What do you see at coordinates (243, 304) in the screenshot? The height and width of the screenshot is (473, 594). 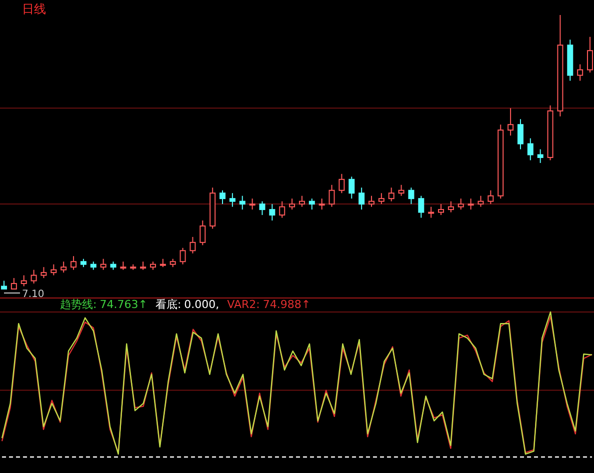 I see `text: VAR2:` at bounding box center [243, 304].